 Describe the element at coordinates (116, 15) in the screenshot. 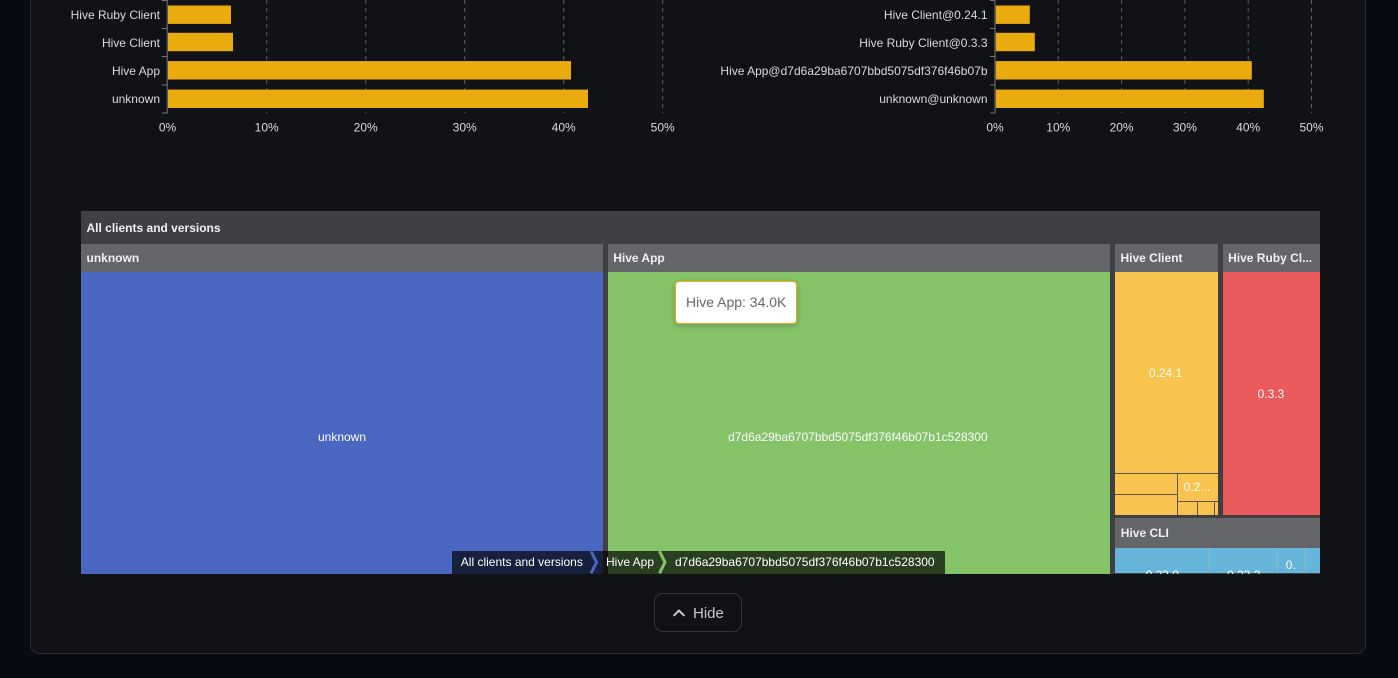

I see `svg-text: Hive Ruby Client` at that location.